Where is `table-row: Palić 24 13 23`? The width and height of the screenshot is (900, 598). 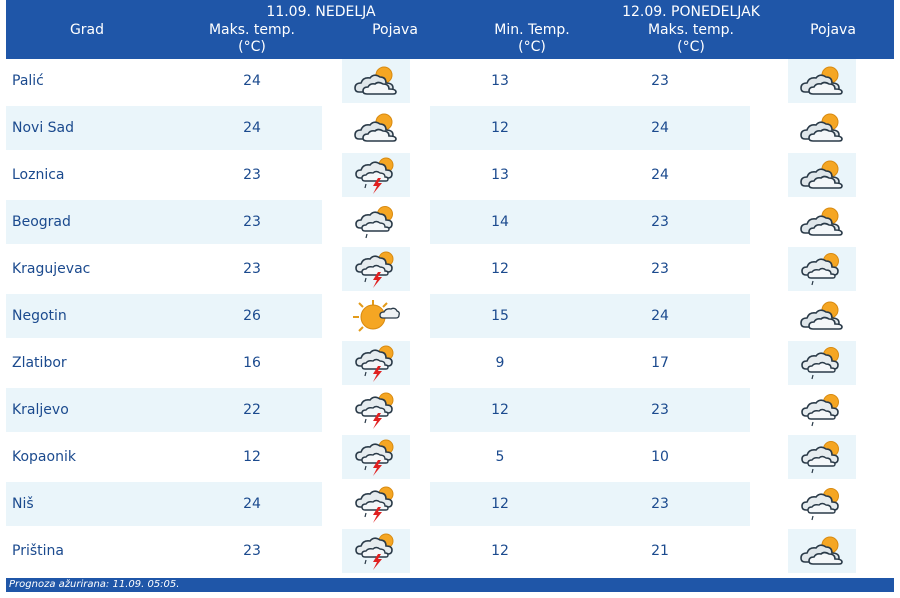
table-row: Palić 24 13 23 is located at coordinates (450, 82).